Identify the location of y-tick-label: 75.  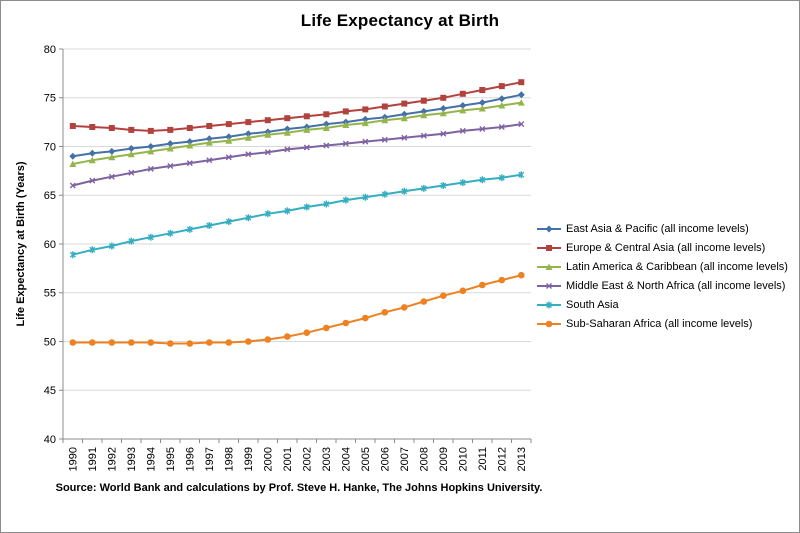
(50, 99).